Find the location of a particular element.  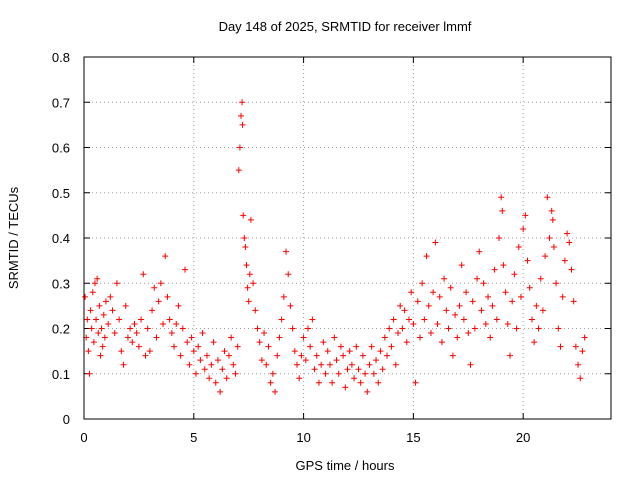

y-tick-label: 0.2 is located at coordinates (61, 329).